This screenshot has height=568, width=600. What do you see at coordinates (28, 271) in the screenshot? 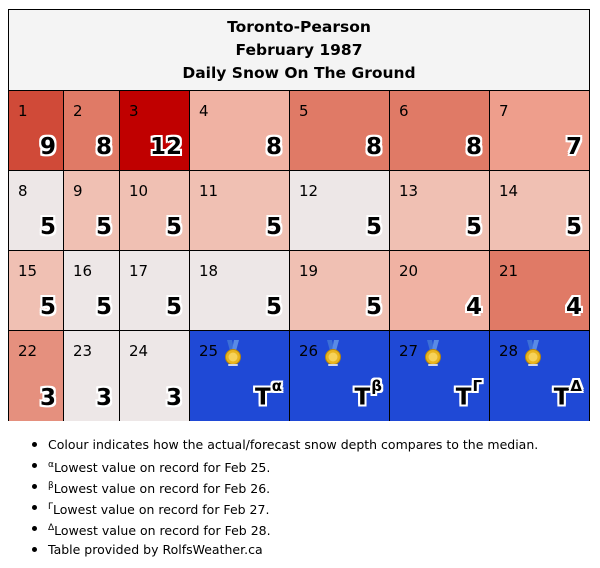
I see `day-number: 15` at bounding box center [28, 271].